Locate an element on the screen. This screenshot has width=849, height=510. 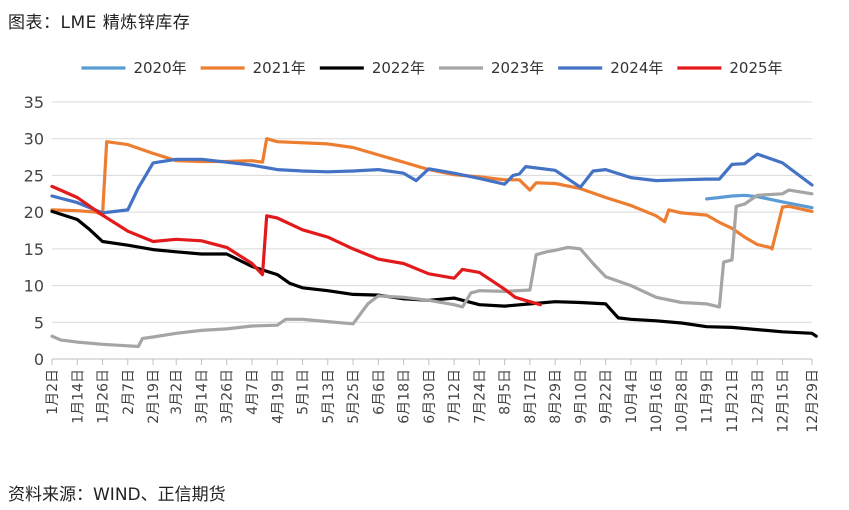
series-line-2025年 is located at coordinates (296, 245).